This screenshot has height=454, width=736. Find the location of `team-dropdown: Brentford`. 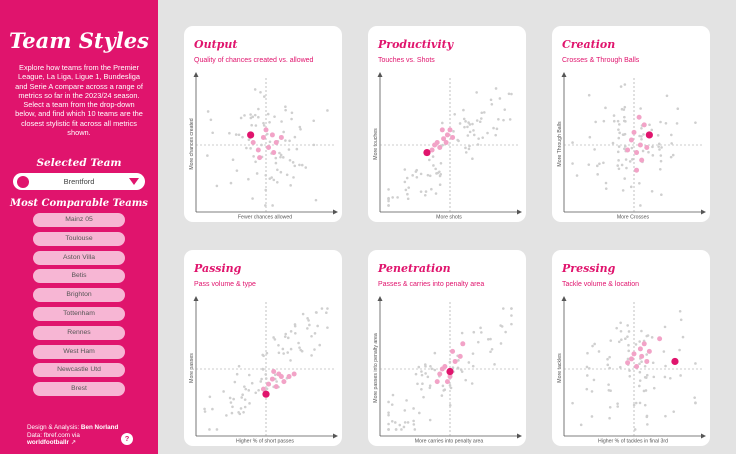

team-dropdown: Brentford is located at coordinates (79, 181).